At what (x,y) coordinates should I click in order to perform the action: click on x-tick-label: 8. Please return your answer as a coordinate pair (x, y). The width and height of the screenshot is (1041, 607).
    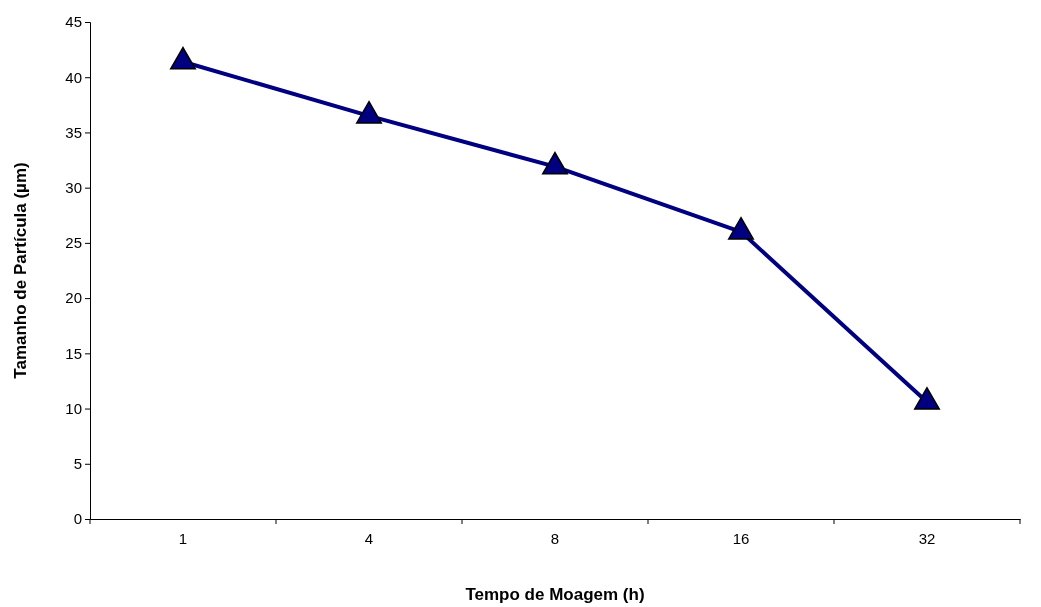
    Looking at the image, I should click on (555, 538).